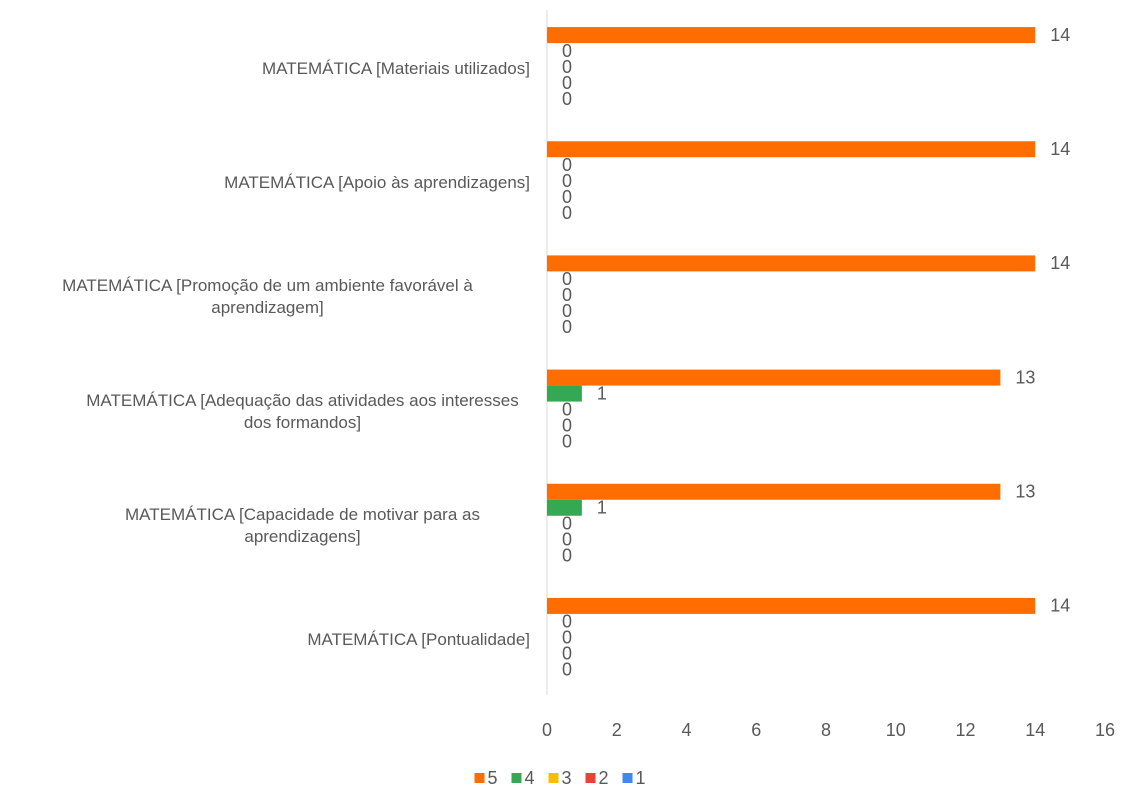 The width and height of the screenshot is (1126, 793). I want to click on category-label: MATEMÁTICA [Pontualidade], so click(418, 639).